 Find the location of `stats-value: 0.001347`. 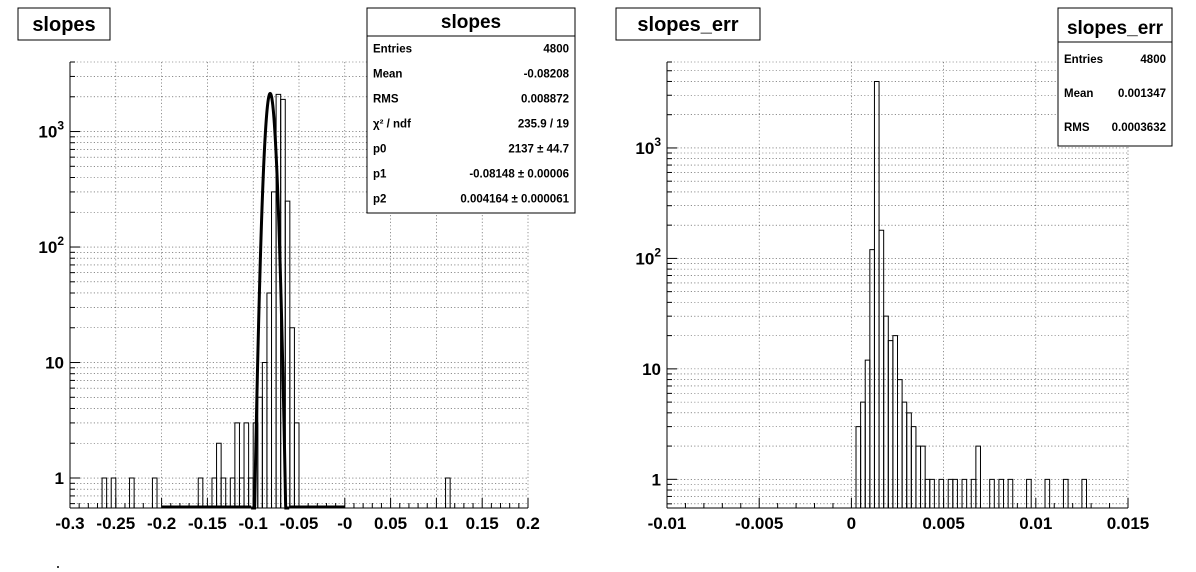

stats-value: 0.001347 is located at coordinates (1142, 94).